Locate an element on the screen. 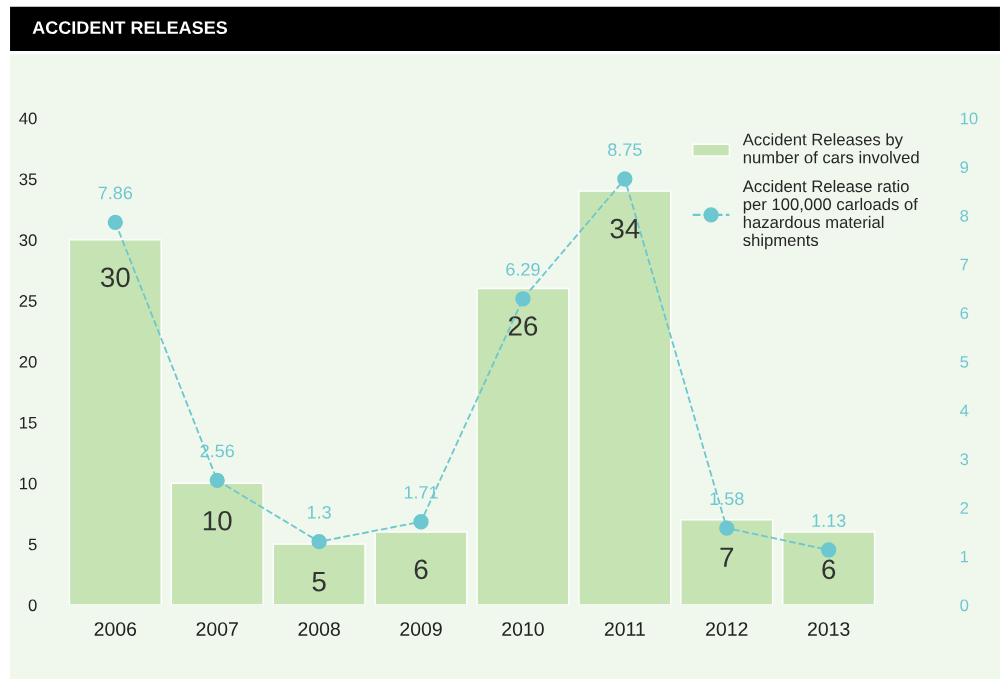 Image resolution: width=1005 pixels, height=679 pixels. x-tick-label: 2010 is located at coordinates (523, 629).